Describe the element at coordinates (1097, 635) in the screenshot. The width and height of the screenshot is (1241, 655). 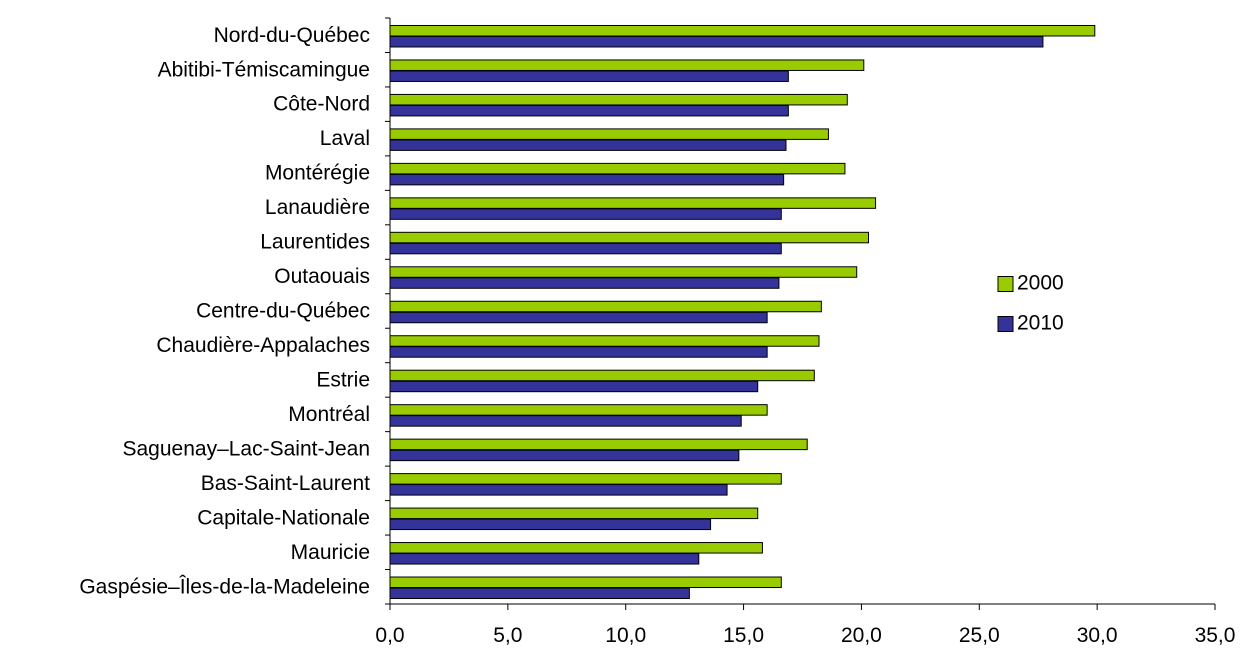
I see `x-tick-label: 30,0` at that location.